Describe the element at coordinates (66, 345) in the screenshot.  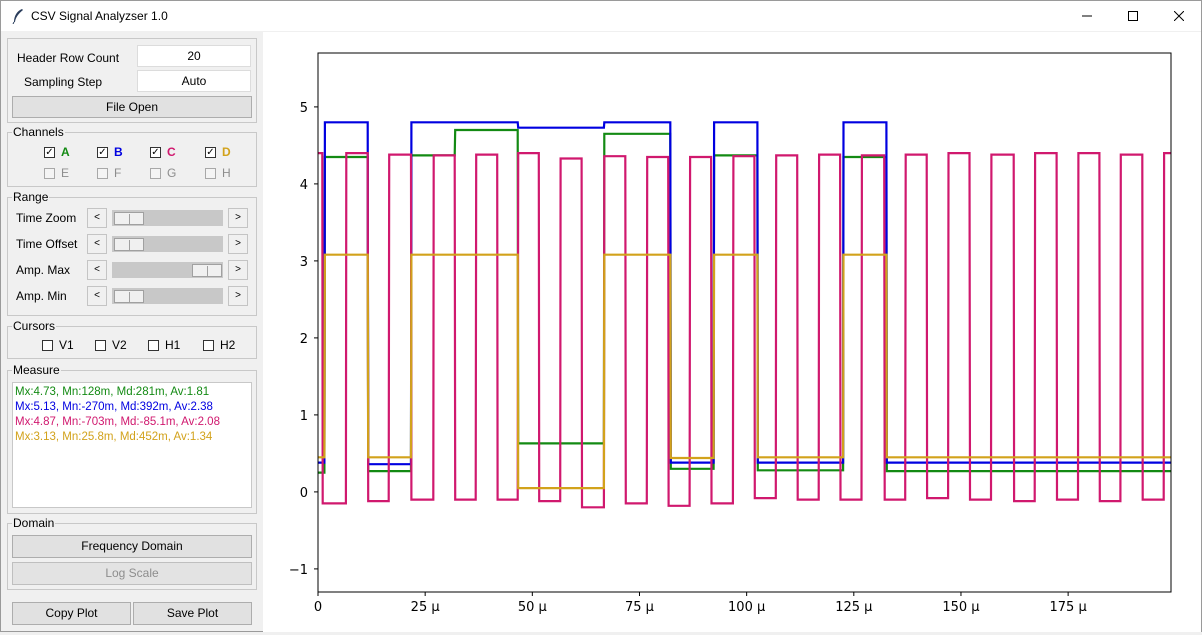
I see `cursor-v1-label: V1` at that location.